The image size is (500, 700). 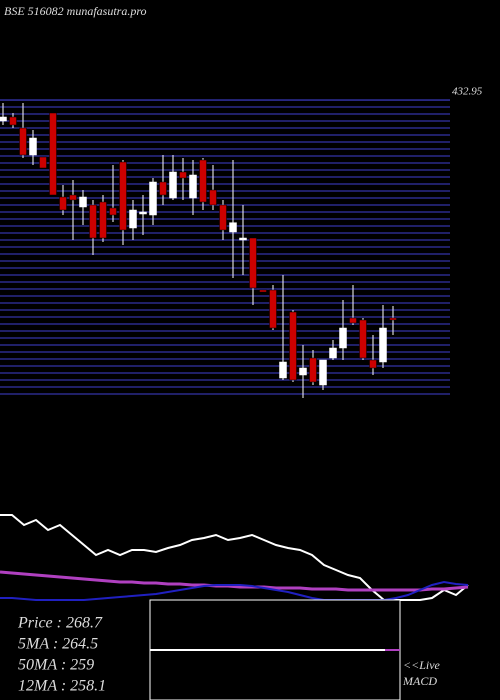 I want to click on info-label: 12MA :, so click(x=42, y=686).